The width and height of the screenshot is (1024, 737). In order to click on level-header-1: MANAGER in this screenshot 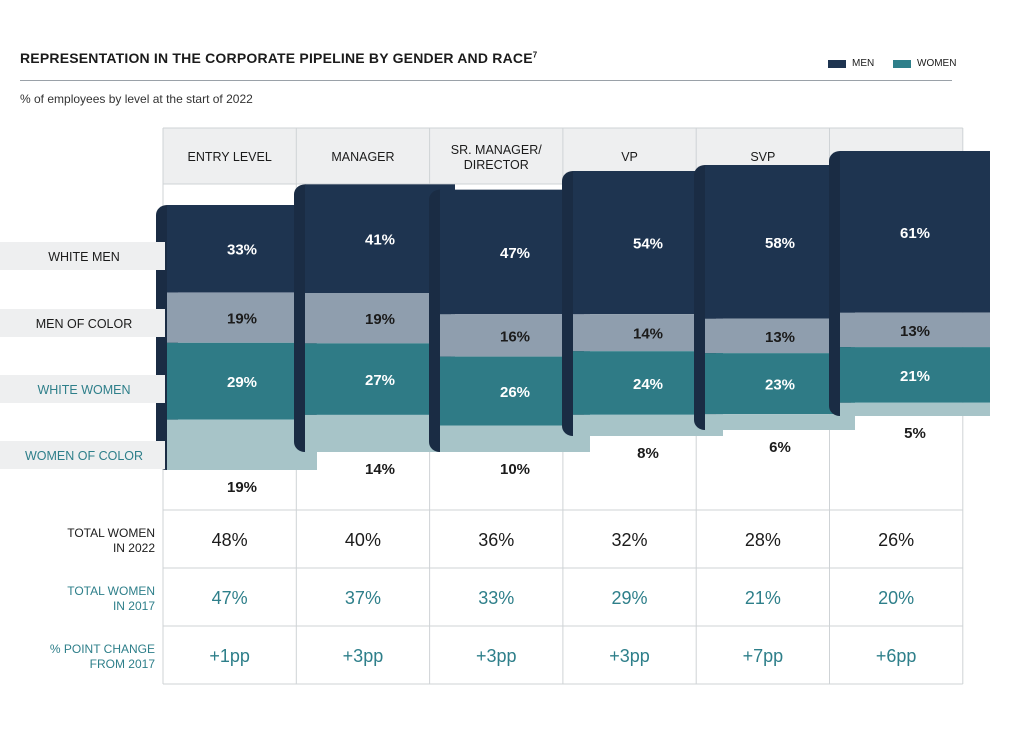, I will do `click(362, 157)`.